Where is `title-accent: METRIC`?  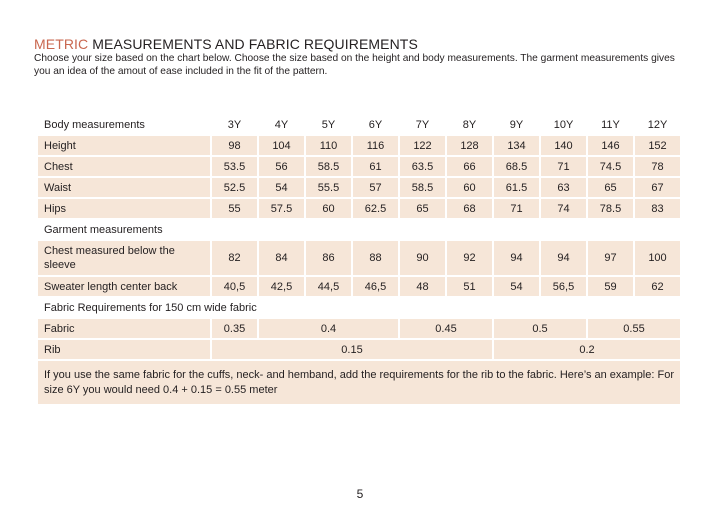
title-accent: METRIC is located at coordinates (61, 44).